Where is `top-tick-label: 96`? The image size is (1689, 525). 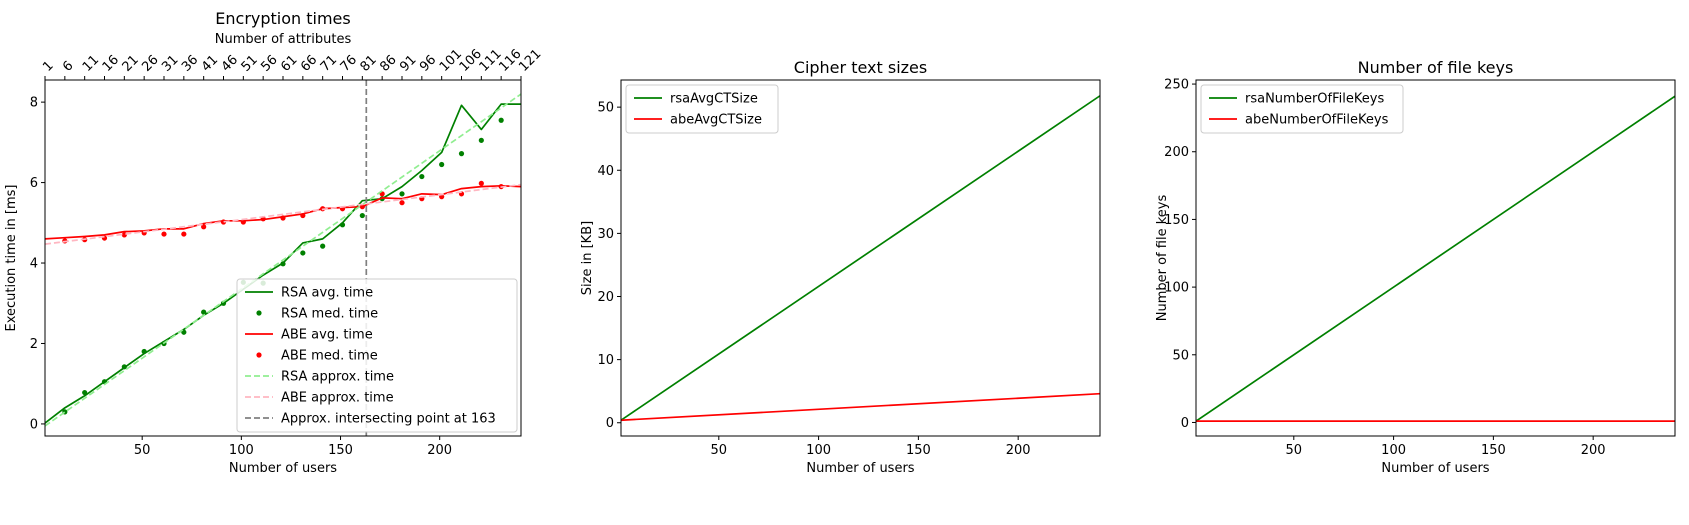
top-tick-label: 96 is located at coordinates (428, 64).